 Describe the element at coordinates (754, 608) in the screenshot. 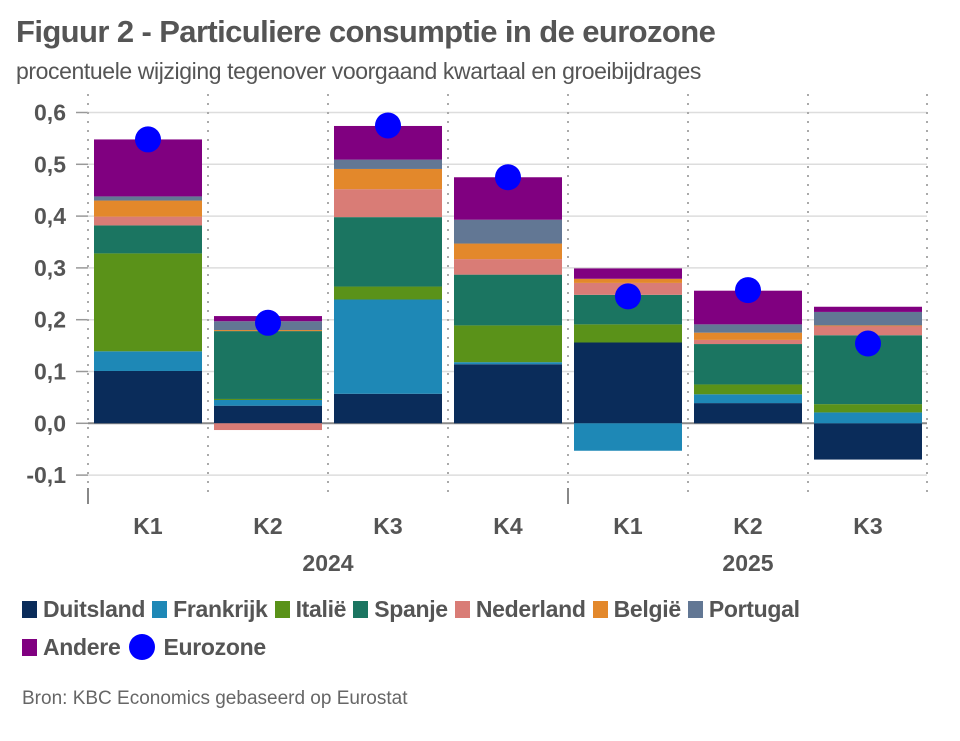

I see `legend-label: Portugal` at that location.